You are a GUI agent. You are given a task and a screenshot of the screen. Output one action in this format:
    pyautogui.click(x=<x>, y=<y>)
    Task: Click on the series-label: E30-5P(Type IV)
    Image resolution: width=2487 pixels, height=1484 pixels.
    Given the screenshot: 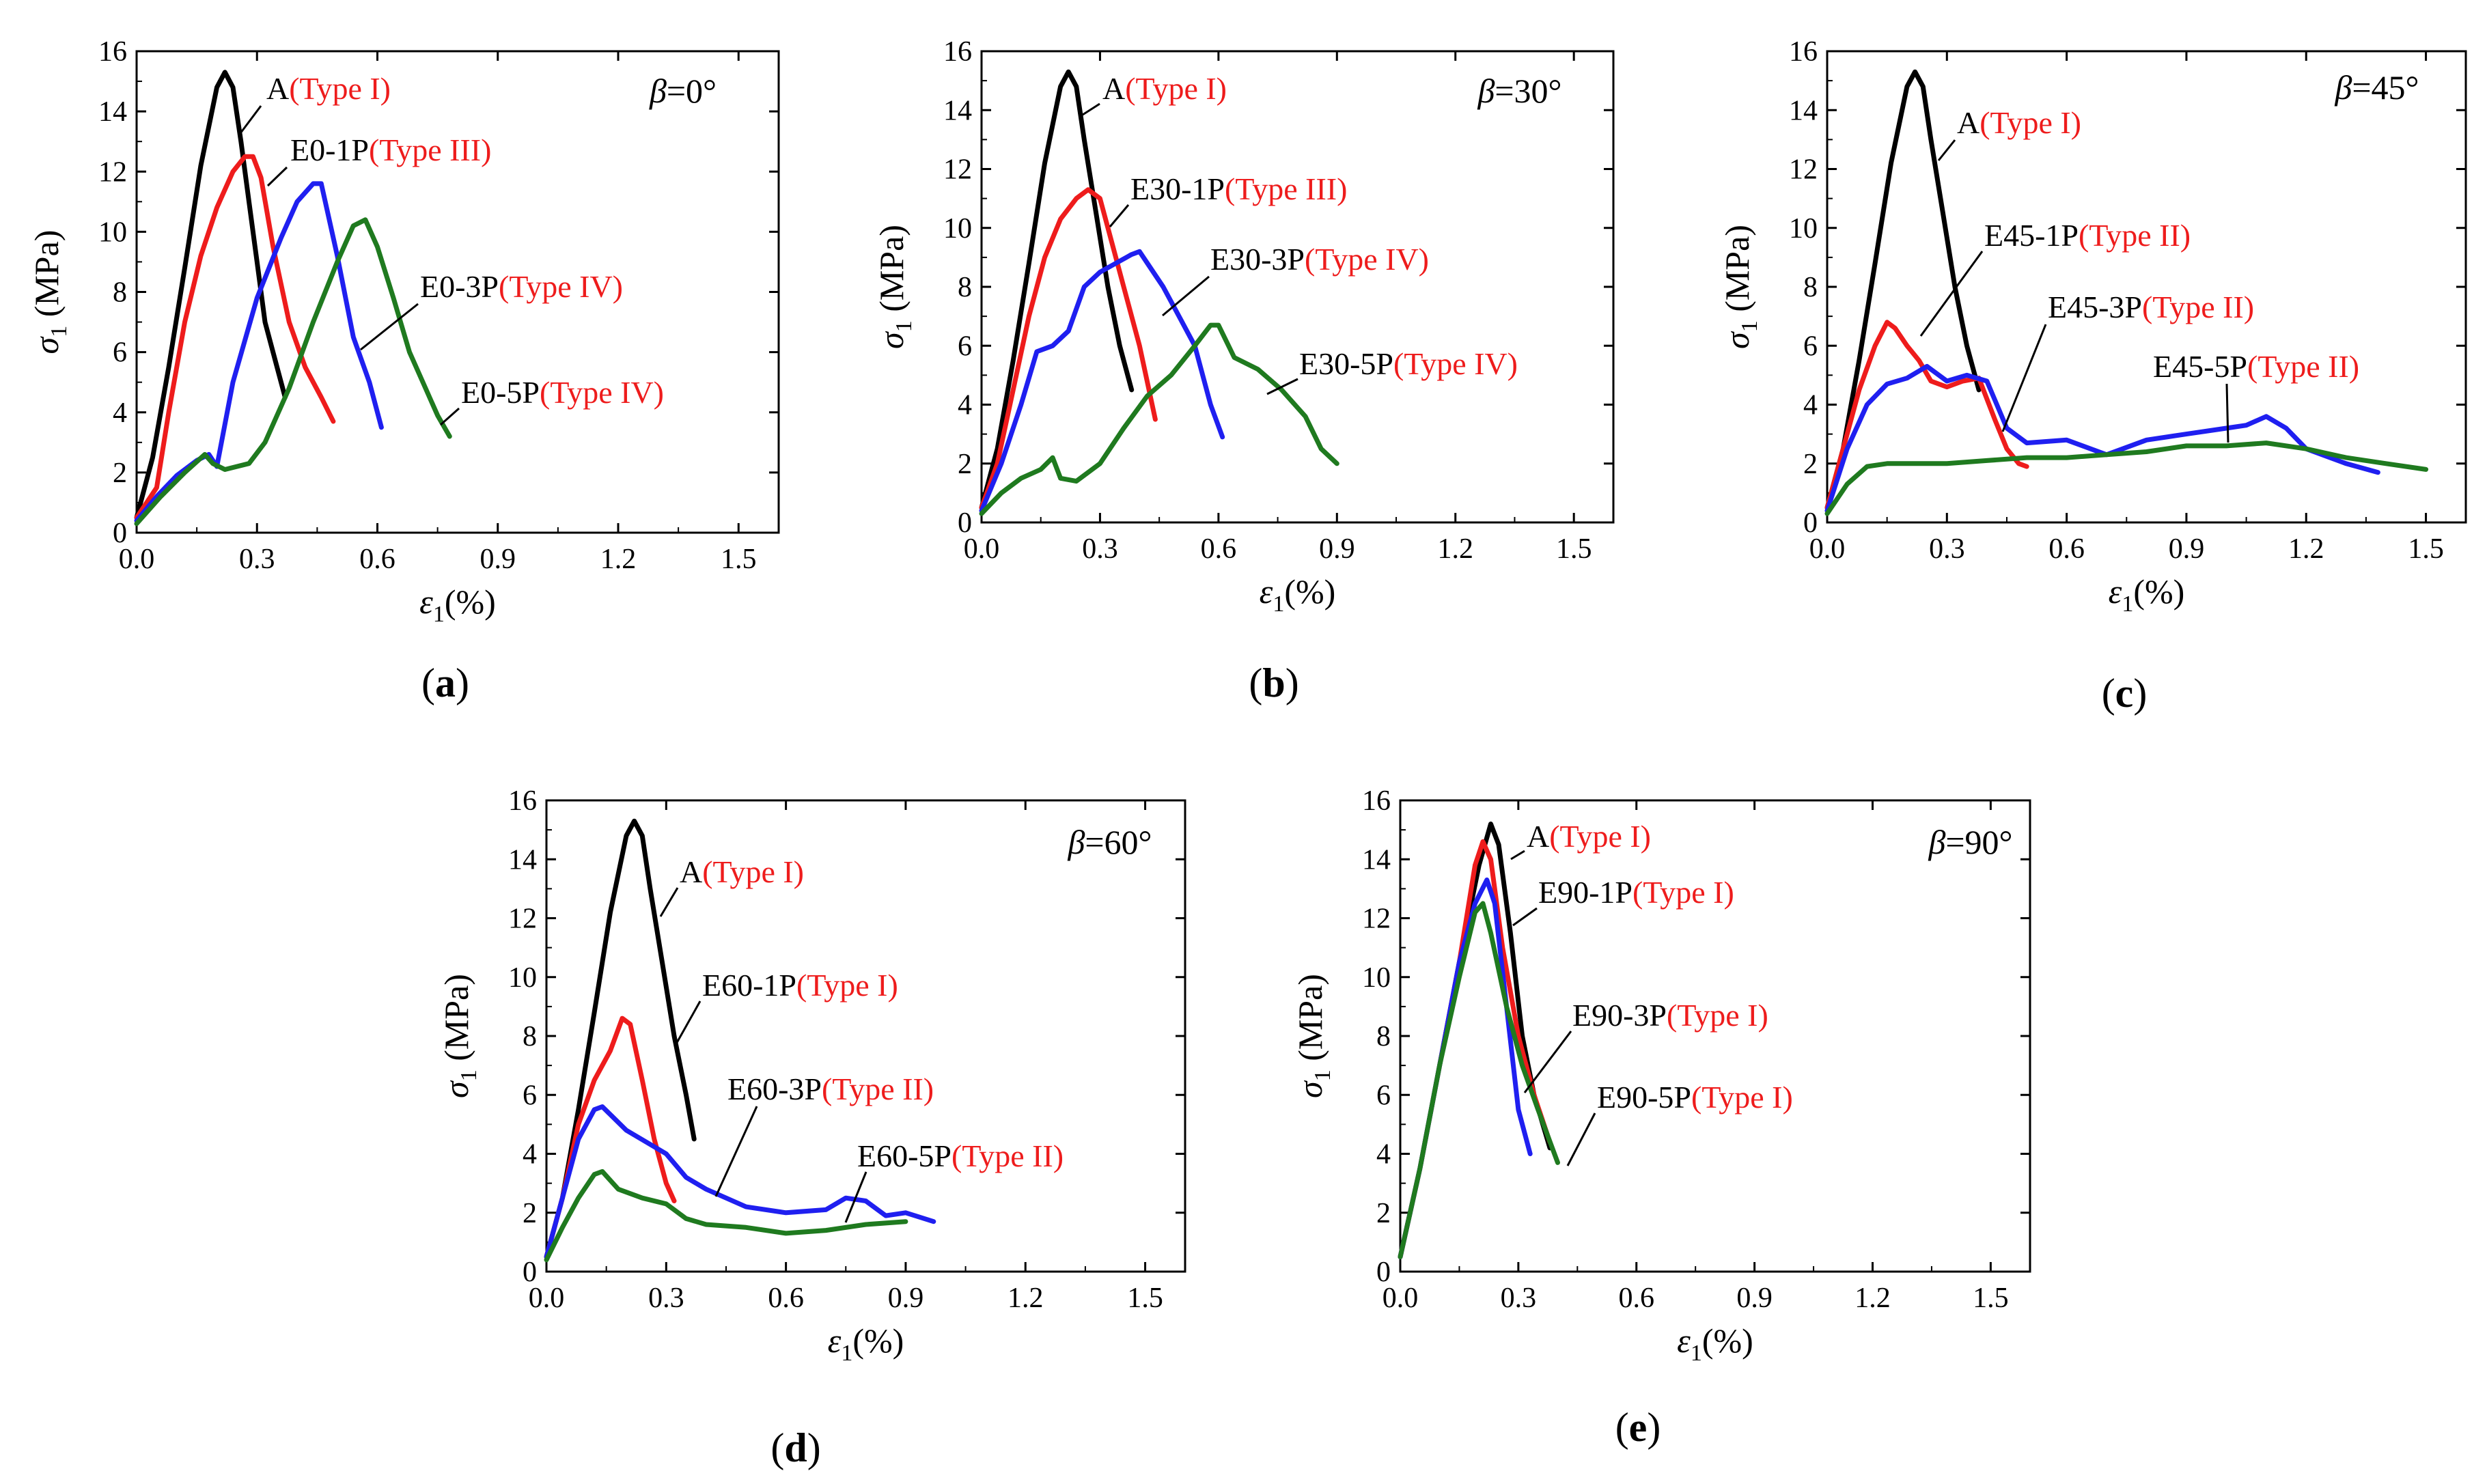 What is the action you would take?
    pyautogui.click(x=1408, y=363)
    